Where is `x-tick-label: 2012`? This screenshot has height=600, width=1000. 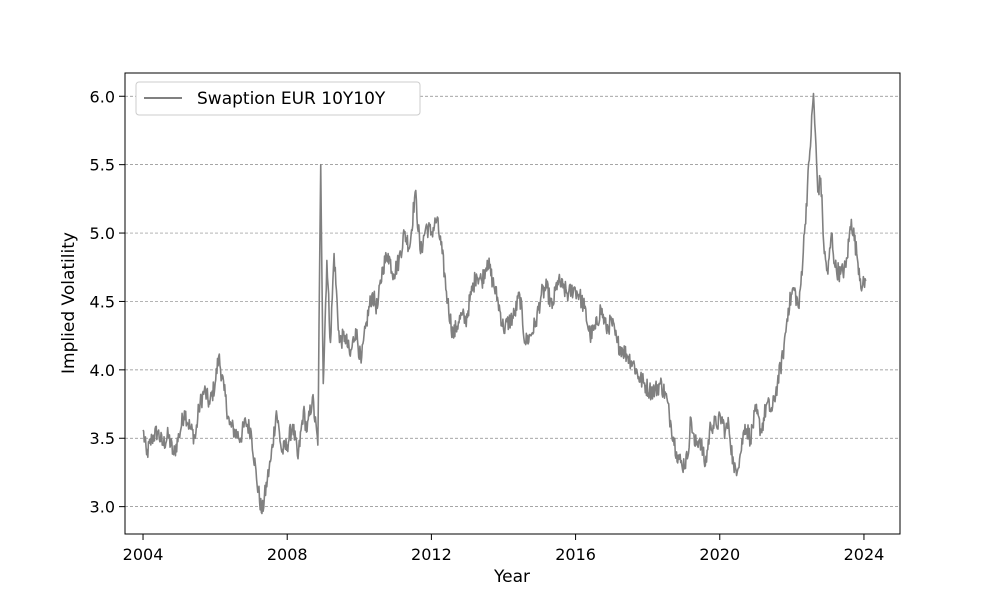 x-tick-label: 2012 is located at coordinates (431, 554).